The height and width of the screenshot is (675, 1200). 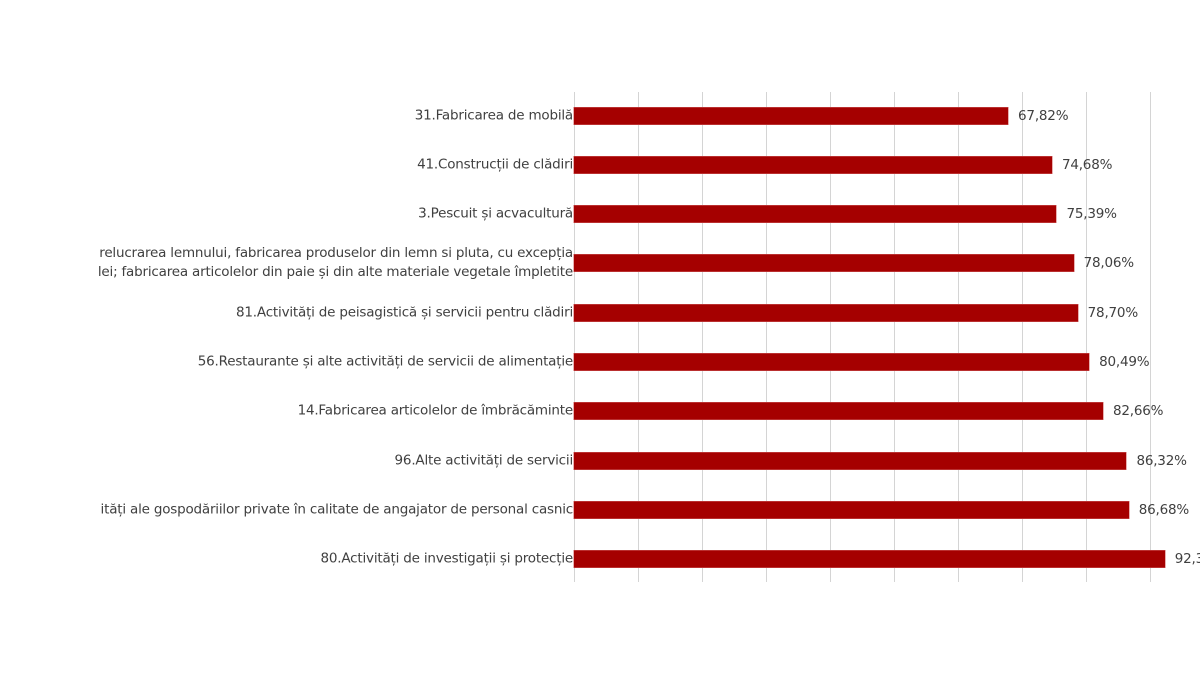 What do you see at coordinates (1164, 509) in the screenshot?
I see `value-label: 86,68%` at bounding box center [1164, 509].